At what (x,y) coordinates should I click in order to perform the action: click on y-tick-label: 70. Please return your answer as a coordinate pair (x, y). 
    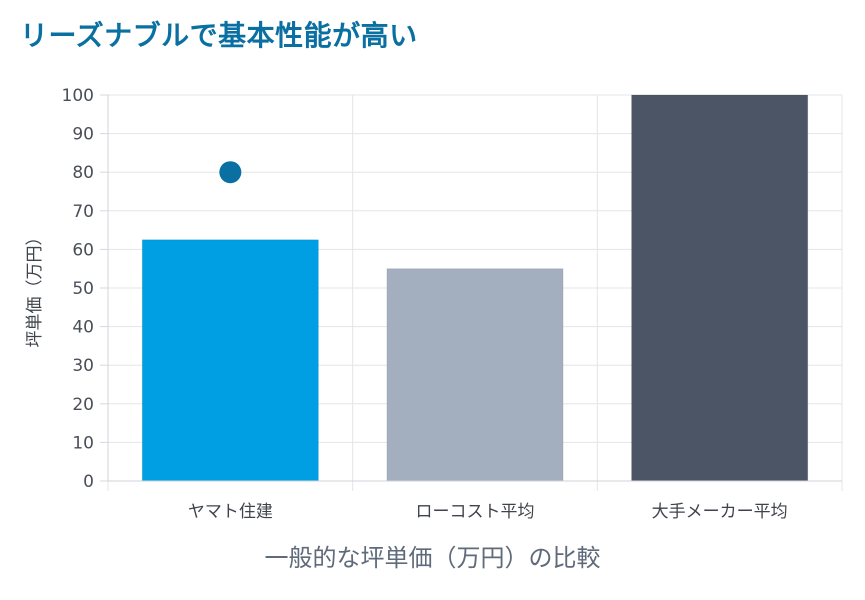
    Looking at the image, I should click on (83, 212).